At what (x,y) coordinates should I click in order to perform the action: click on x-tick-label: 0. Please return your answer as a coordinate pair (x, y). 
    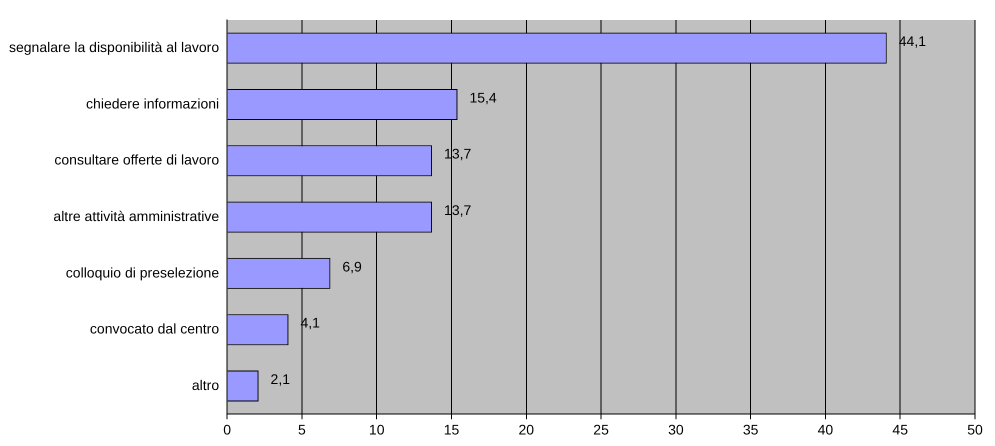
    Looking at the image, I should click on (227, 429).